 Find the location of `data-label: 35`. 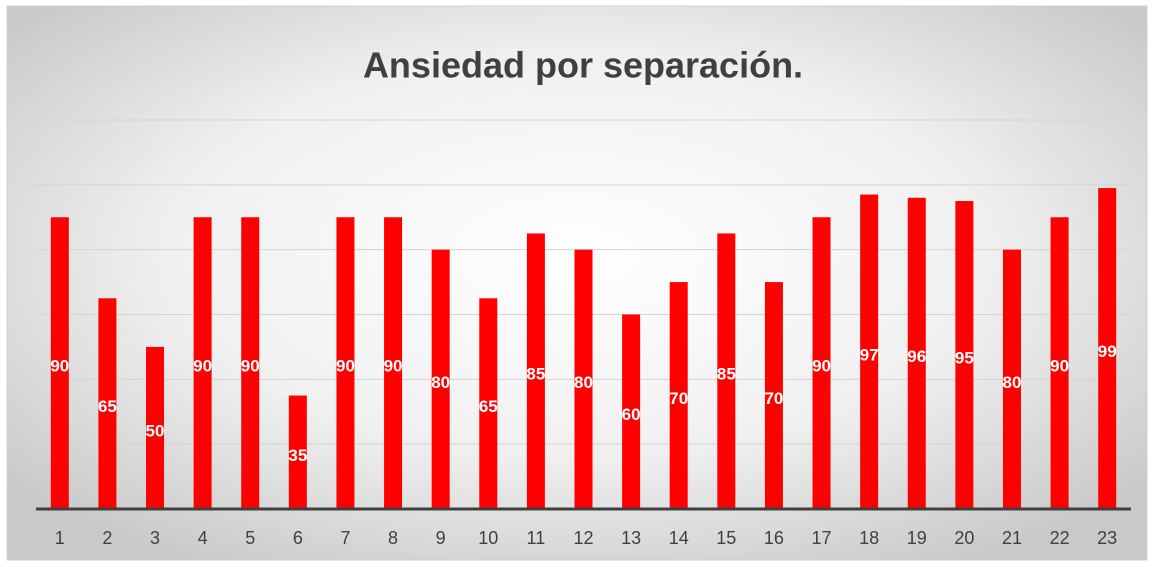

data-label: 35 is located at coordinates (297, 455).